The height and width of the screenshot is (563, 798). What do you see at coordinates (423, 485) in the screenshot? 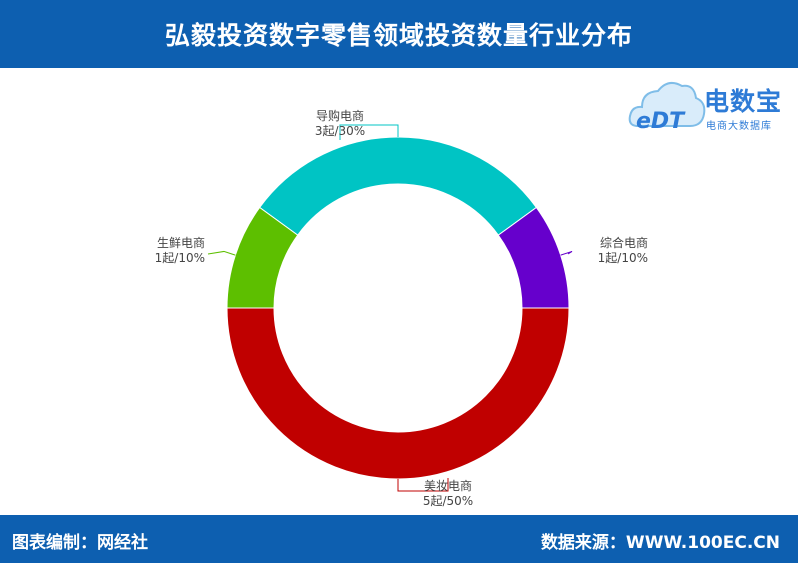
I see `leader-line-meizhuang` at bounding box center [423, 485].